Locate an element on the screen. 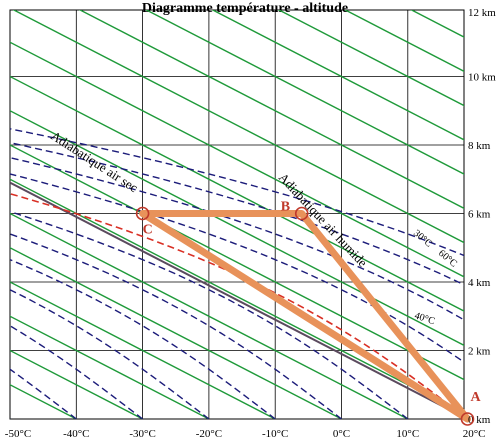 Image resolution: width=500 pixels, height=441 pixels. y-tick-label: 12 km is located at coordinates (482, 13).